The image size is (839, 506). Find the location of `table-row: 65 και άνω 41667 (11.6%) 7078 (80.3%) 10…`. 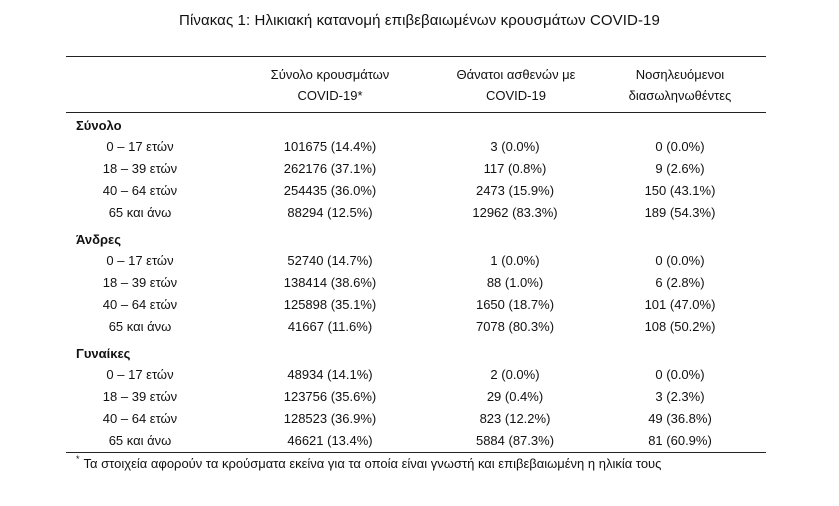

table-row: 65 και άνω 41667 (11.6%) 7078 (80.3%) 10… is located at coordinates (419, 327).